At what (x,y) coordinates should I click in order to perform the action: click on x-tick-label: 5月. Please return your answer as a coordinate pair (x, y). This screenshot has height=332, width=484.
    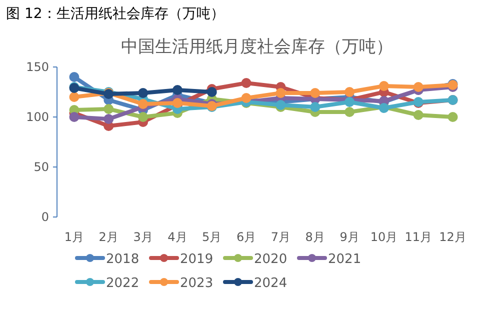
    Looking at the image, I should click on (212, 237).